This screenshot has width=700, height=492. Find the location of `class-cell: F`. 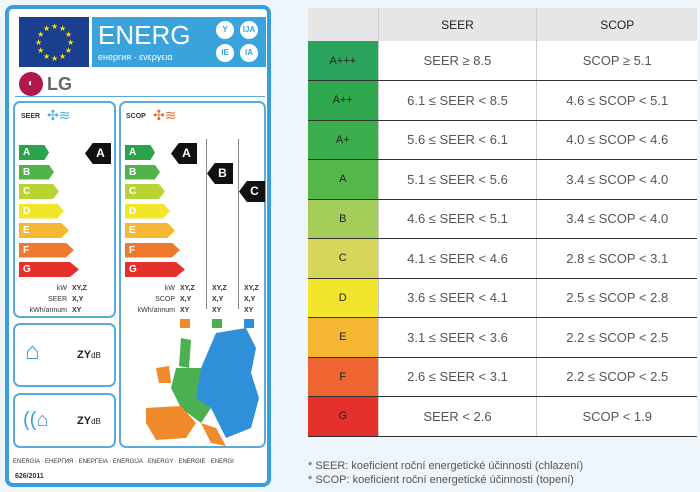

class-cell: F is located at coordinates (343, 377).